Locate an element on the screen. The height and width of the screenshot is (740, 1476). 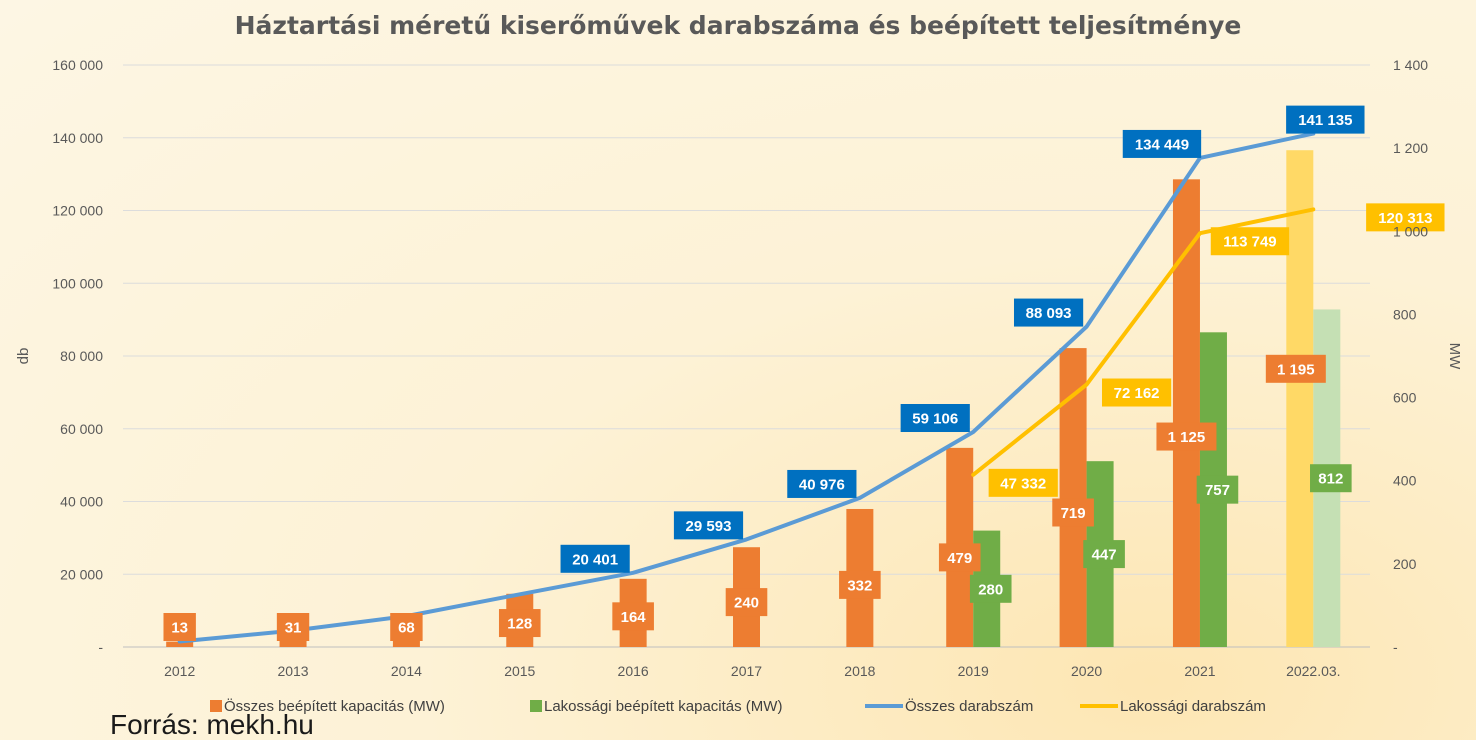
label-residential-capacity: 757 is located at coordinates (1217, 489).